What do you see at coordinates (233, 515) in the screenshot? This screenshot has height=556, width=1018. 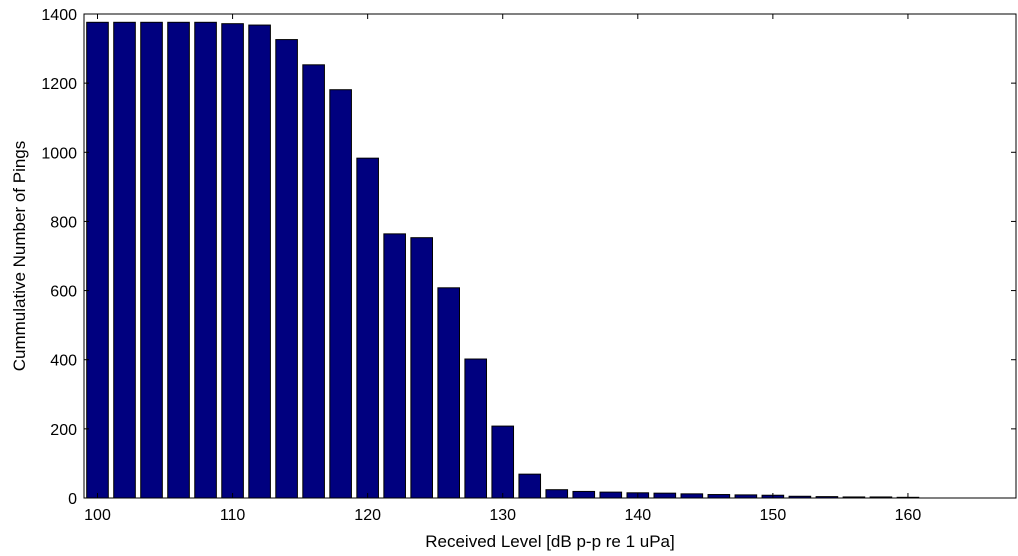 I see `x-tick-label-110: 110` at bounding box center [233, 515].